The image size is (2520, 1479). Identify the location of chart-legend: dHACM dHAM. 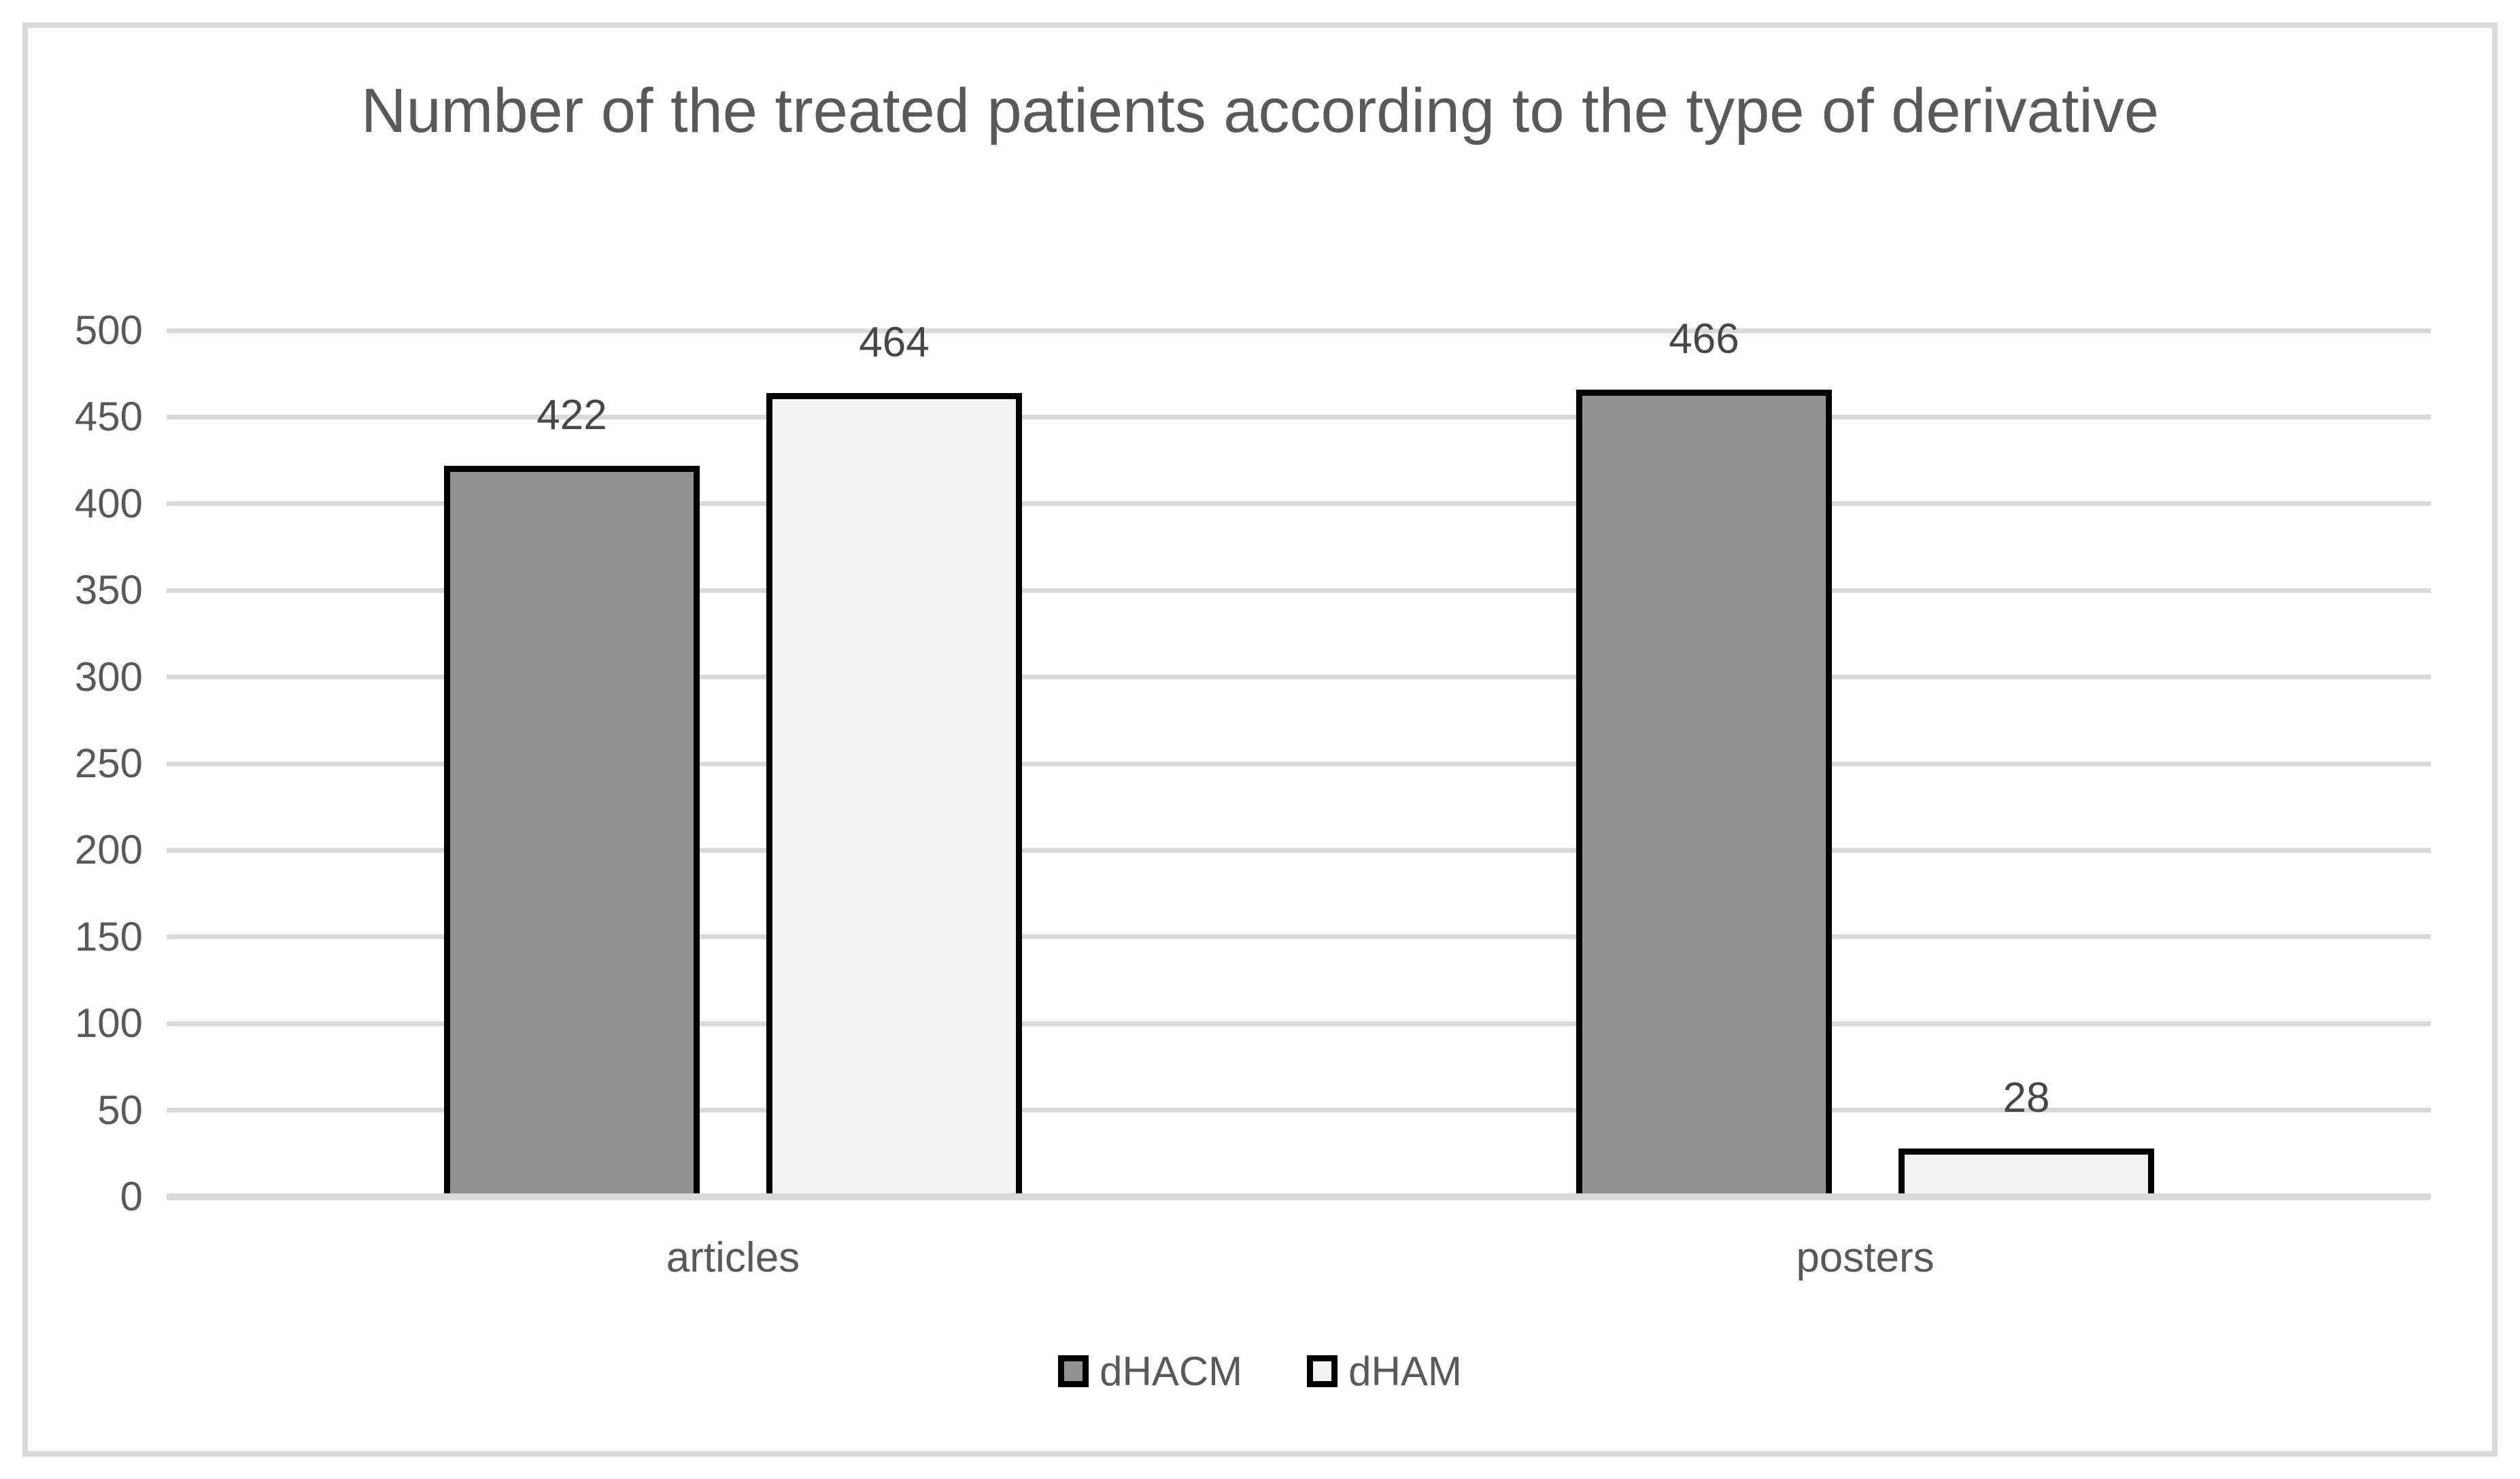
(1260, 1372).